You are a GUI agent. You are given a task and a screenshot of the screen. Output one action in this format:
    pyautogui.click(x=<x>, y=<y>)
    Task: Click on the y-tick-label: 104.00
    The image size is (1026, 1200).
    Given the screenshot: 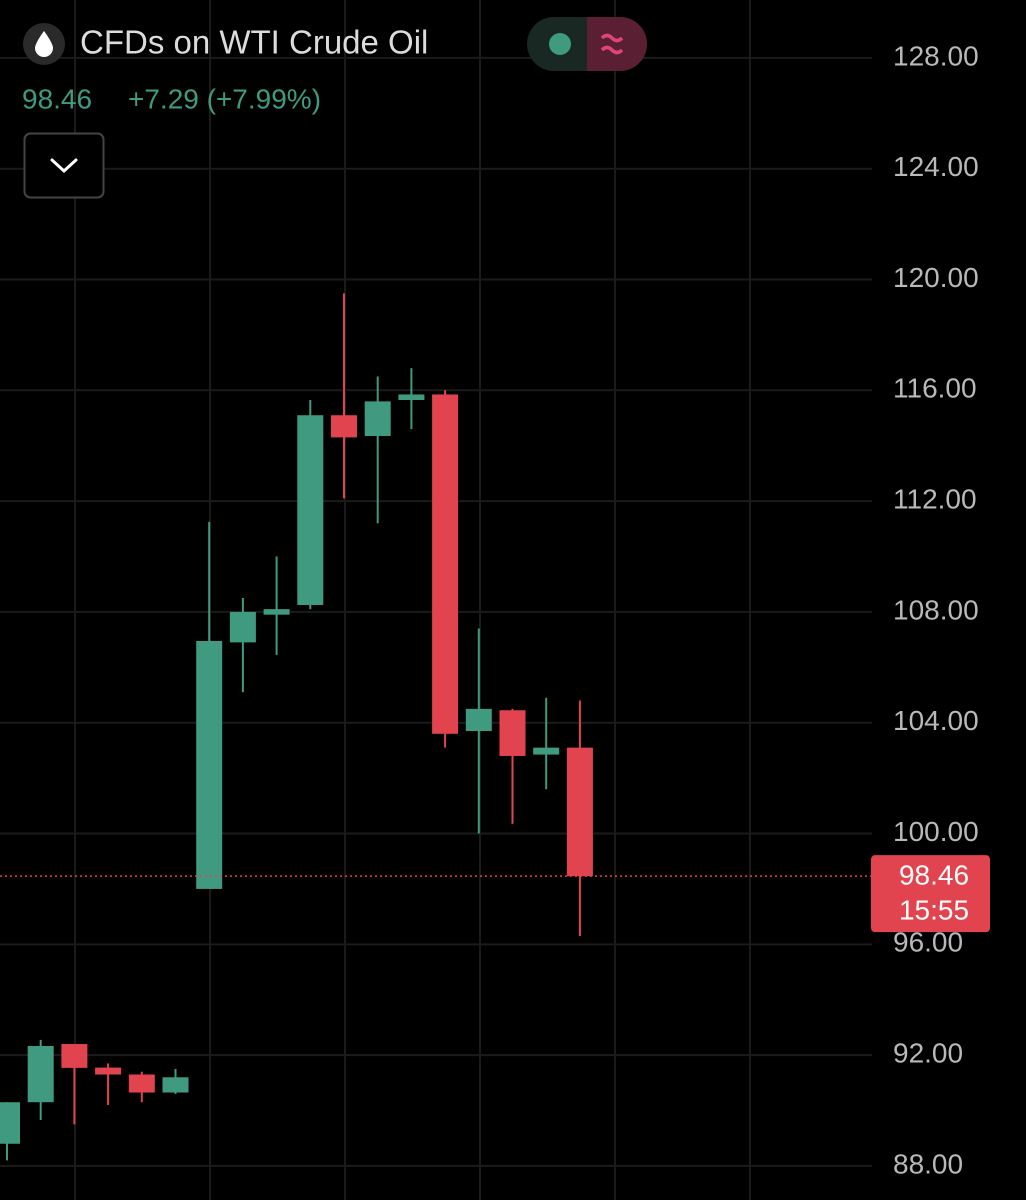 What is the action you would take?
    pyautogui.click(x=936, y=720)
    